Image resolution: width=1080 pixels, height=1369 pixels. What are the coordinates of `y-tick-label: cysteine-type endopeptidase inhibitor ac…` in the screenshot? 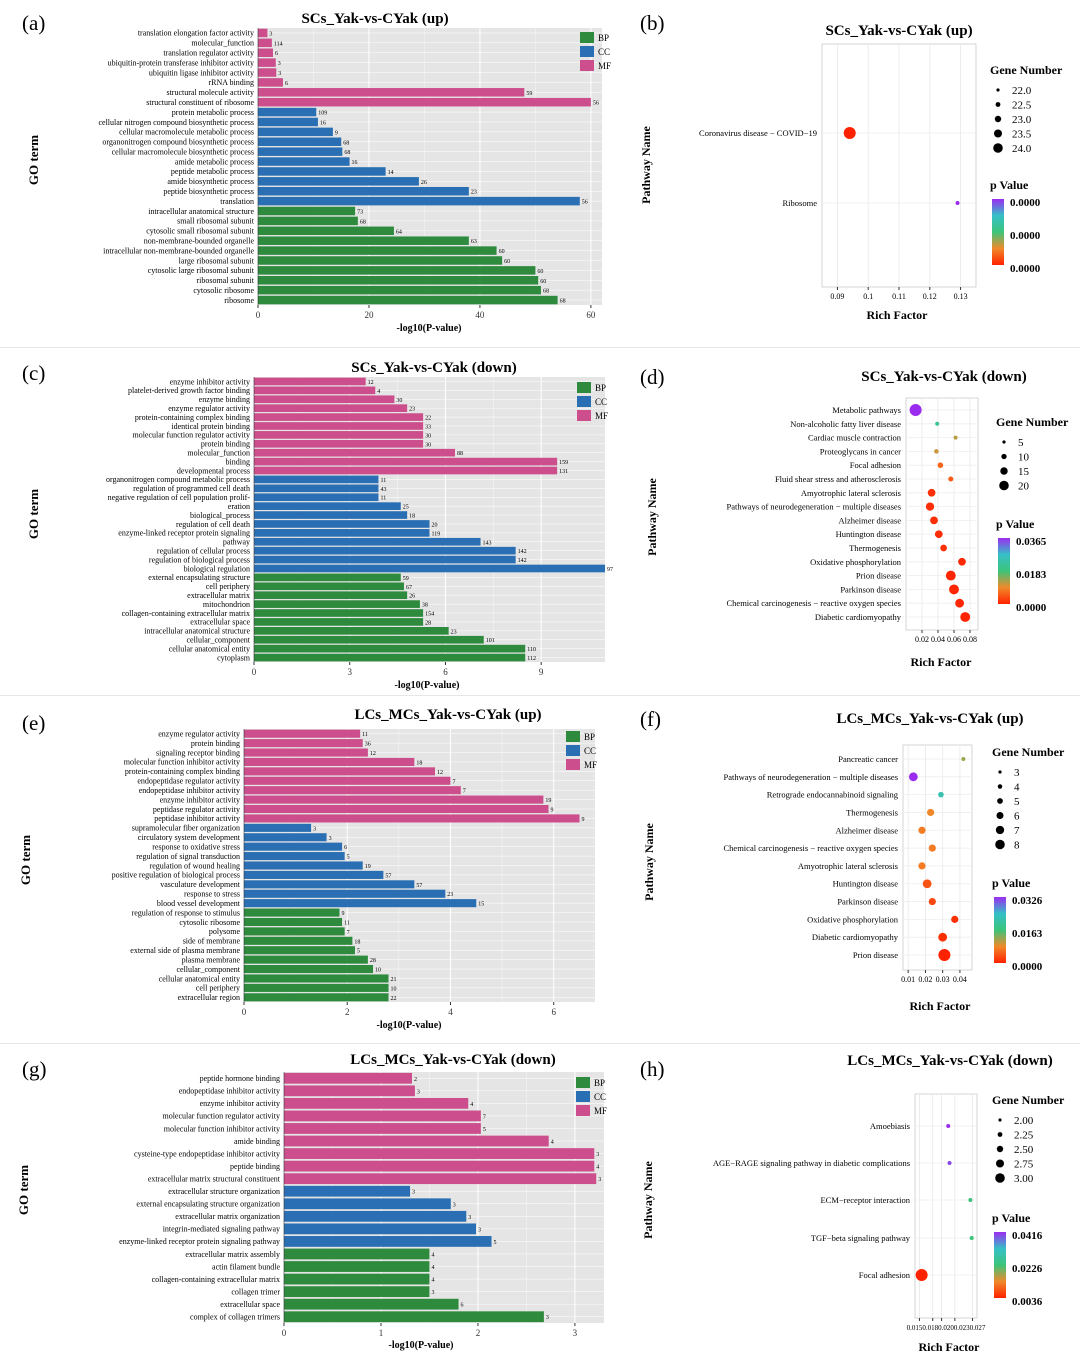 It's located at (207, 1153).